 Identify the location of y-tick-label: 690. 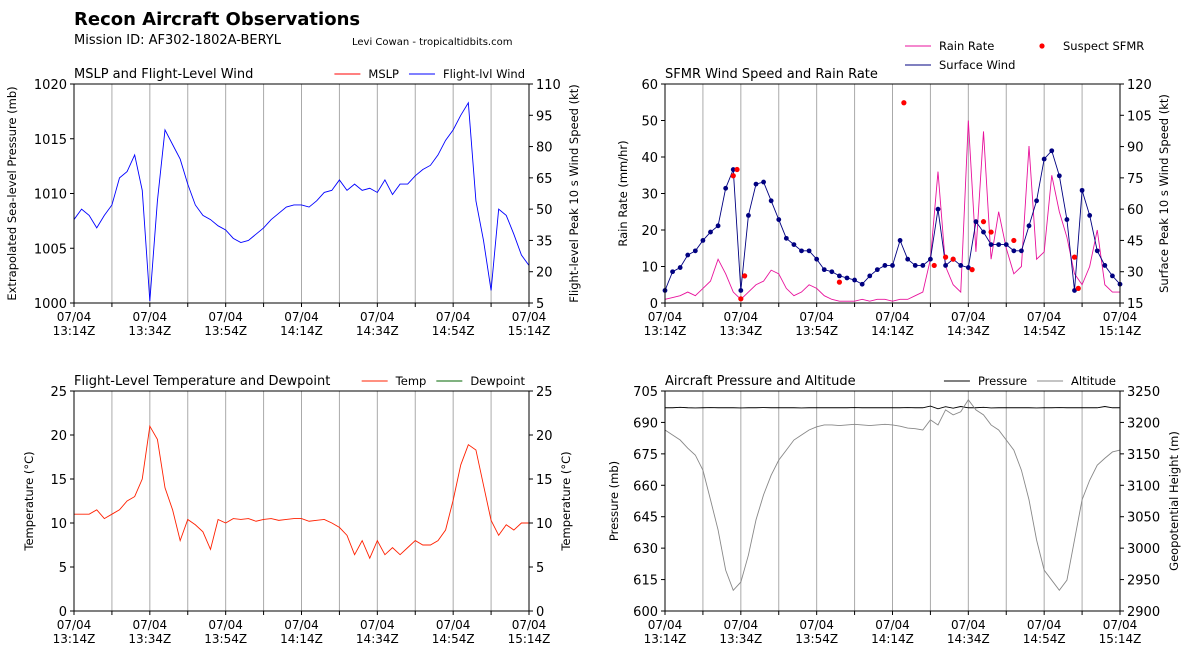
(645, 423).